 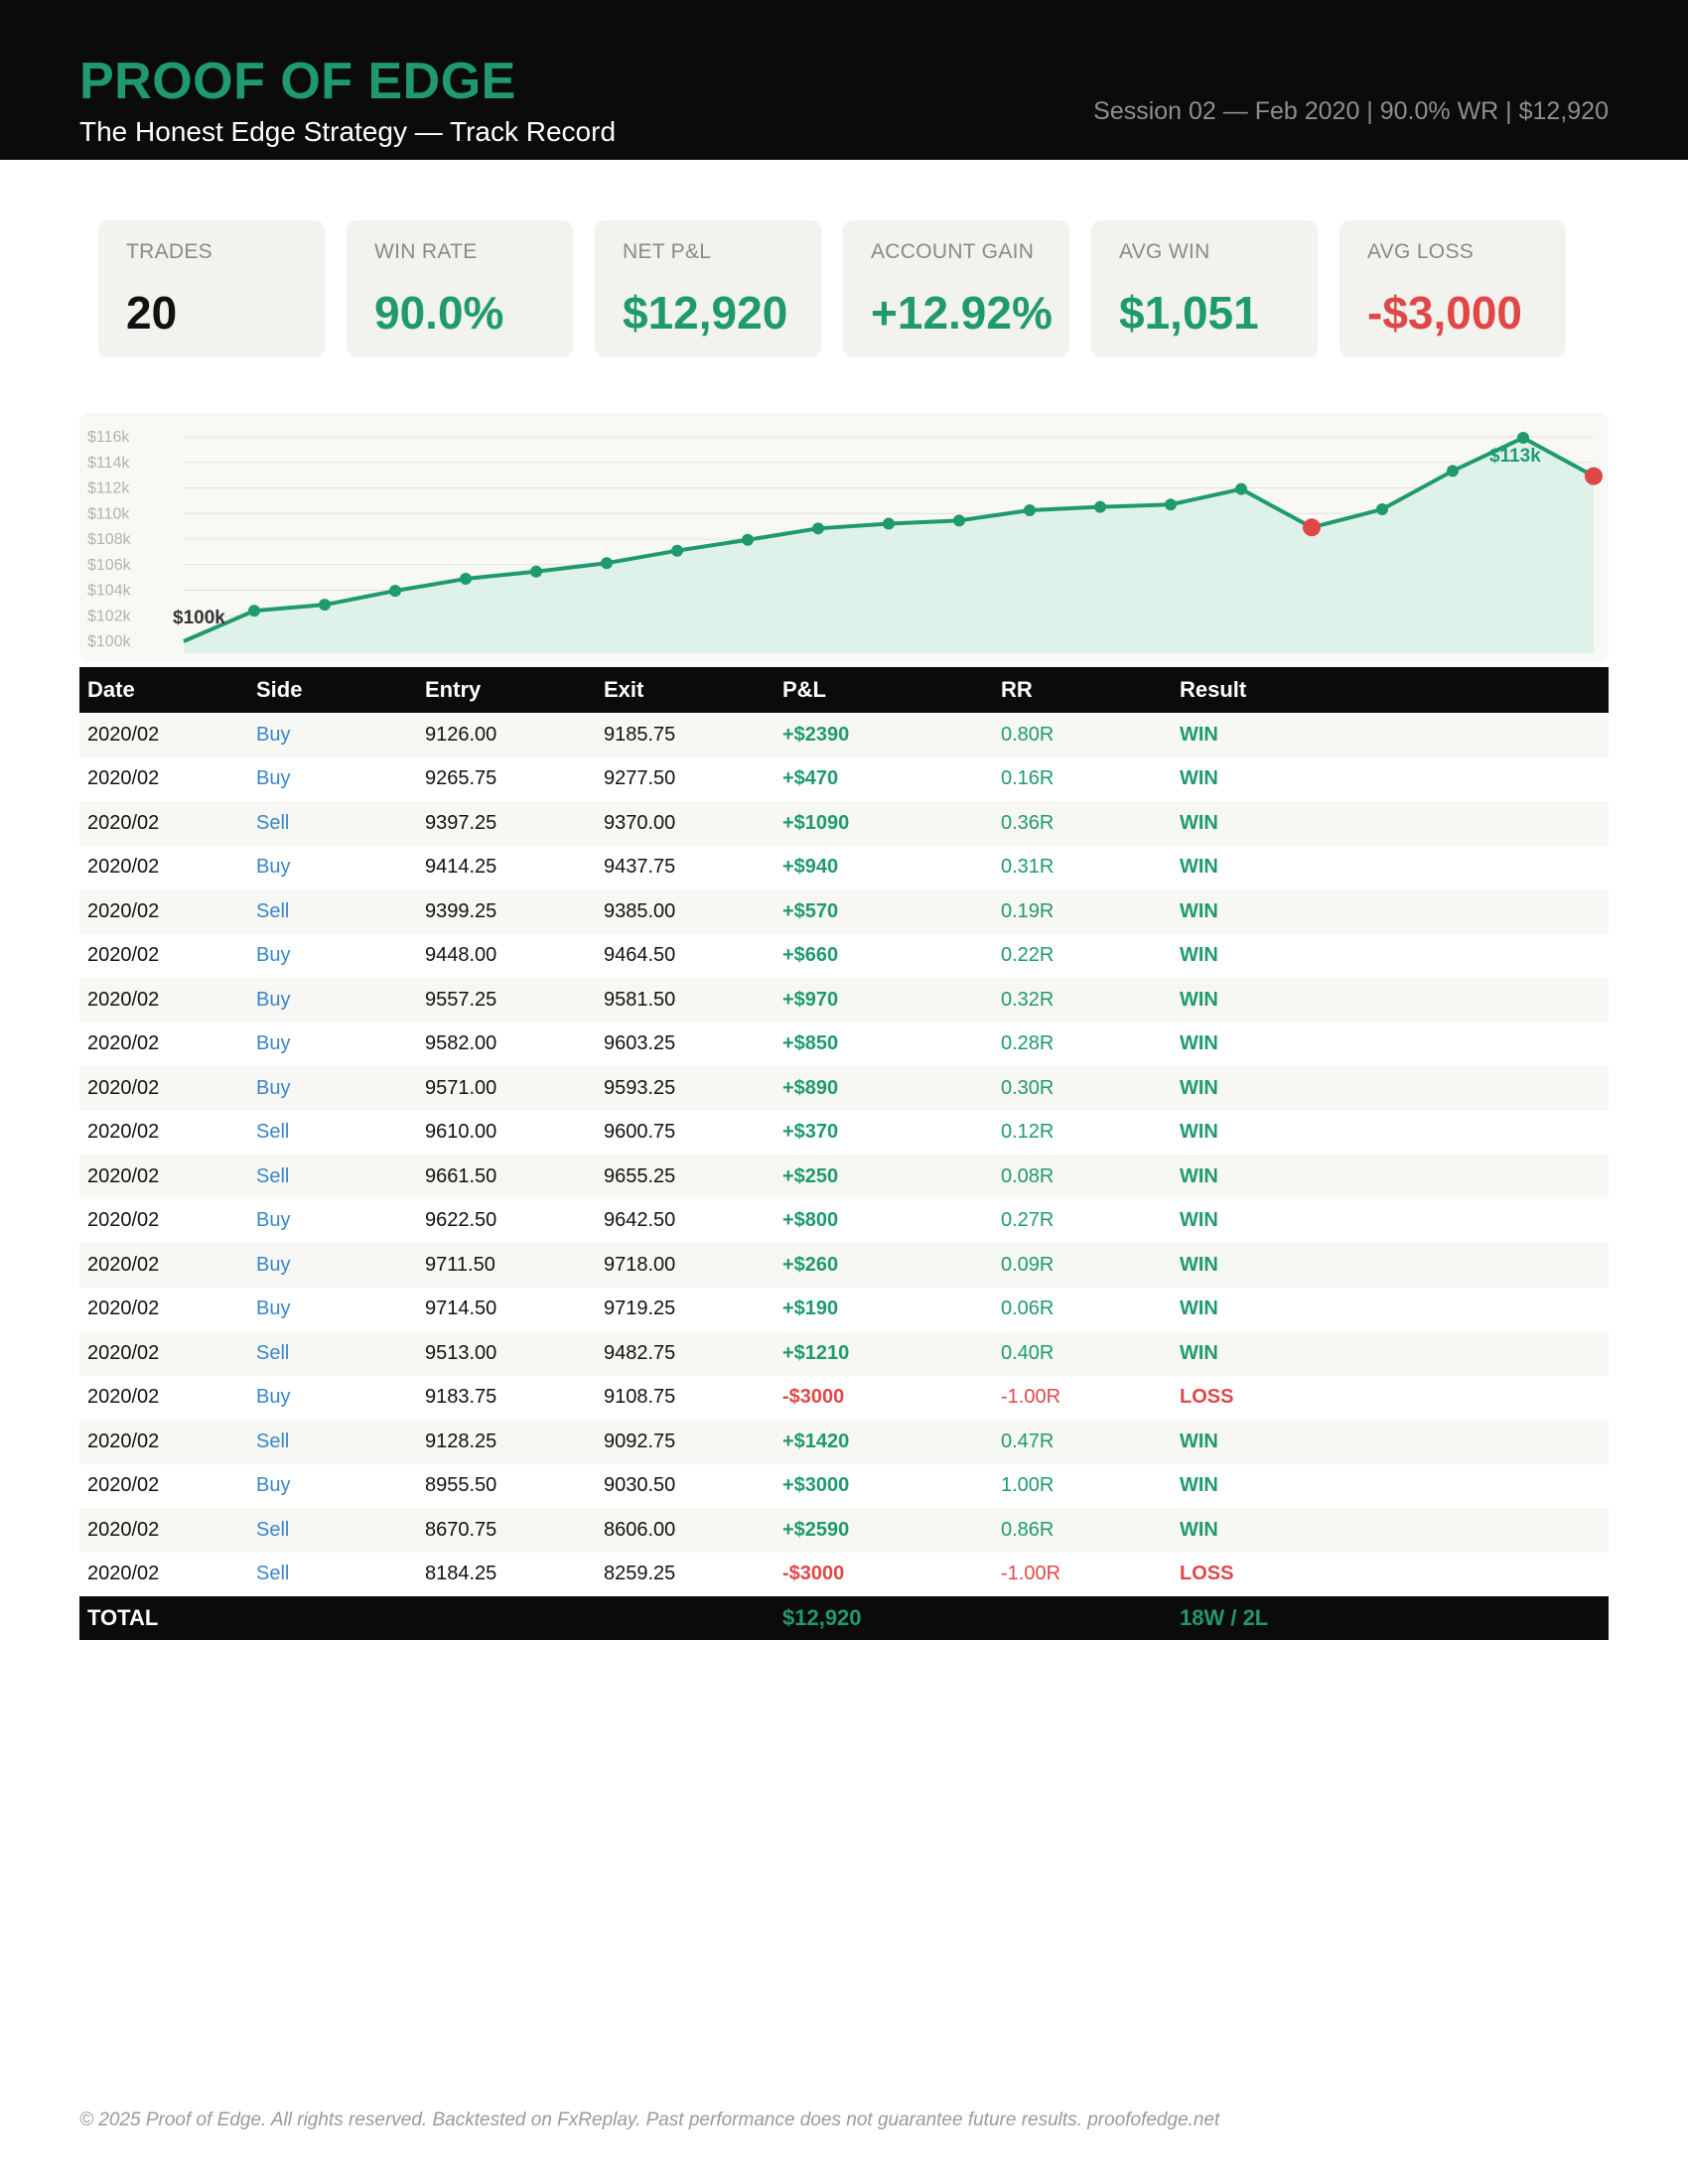 I want to click on cell-side: Sell, so click(x=332, y=1574).